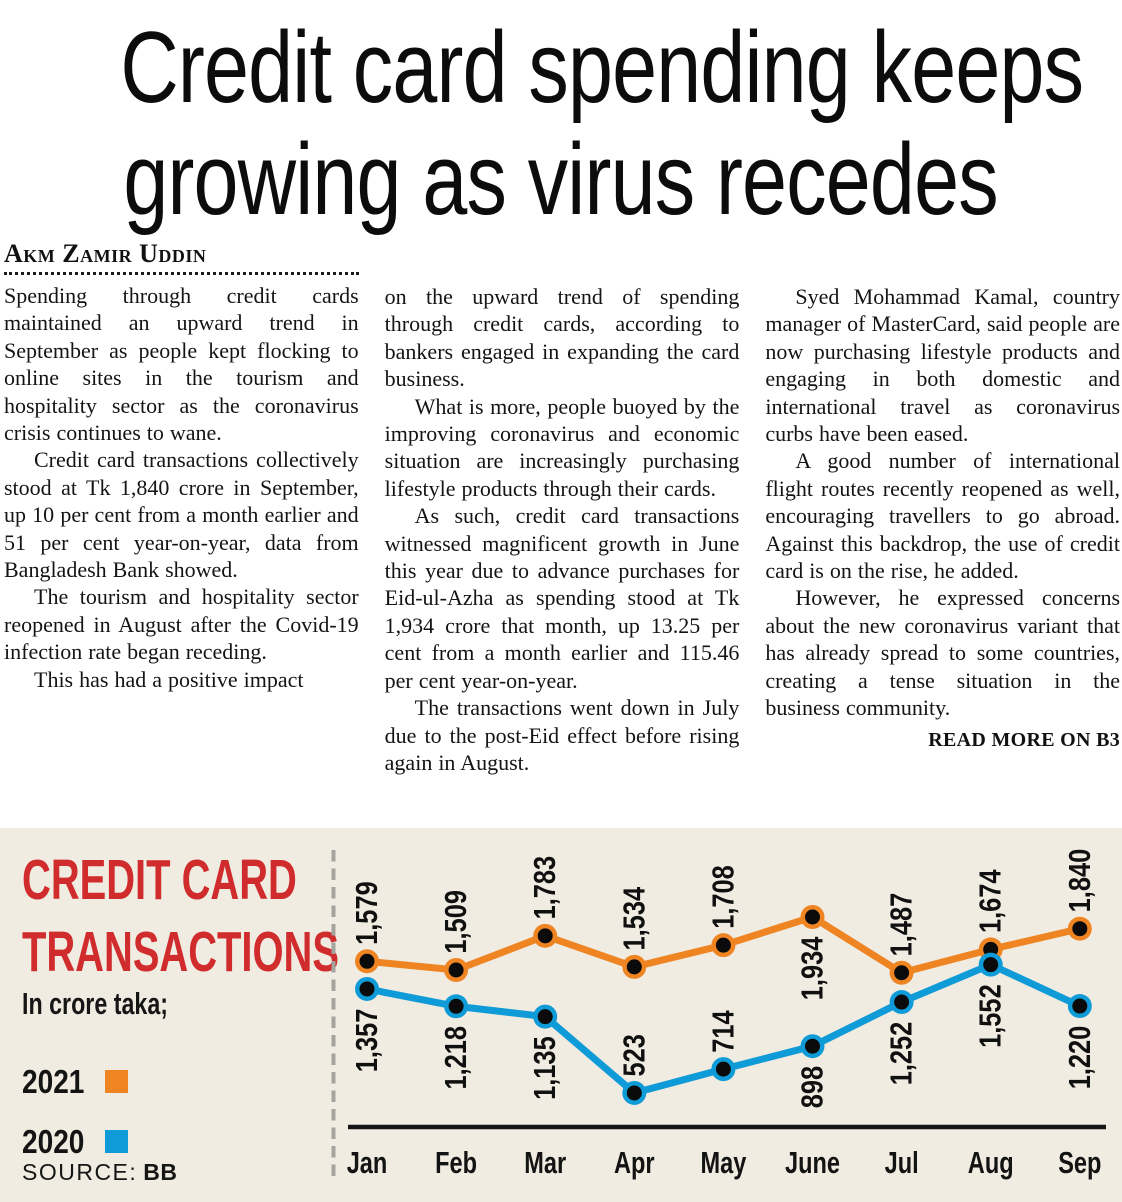 The width and height of the screenshot is (1122, 1202). I want to click on legend-label-2021: 2021, so click(53, 1081).